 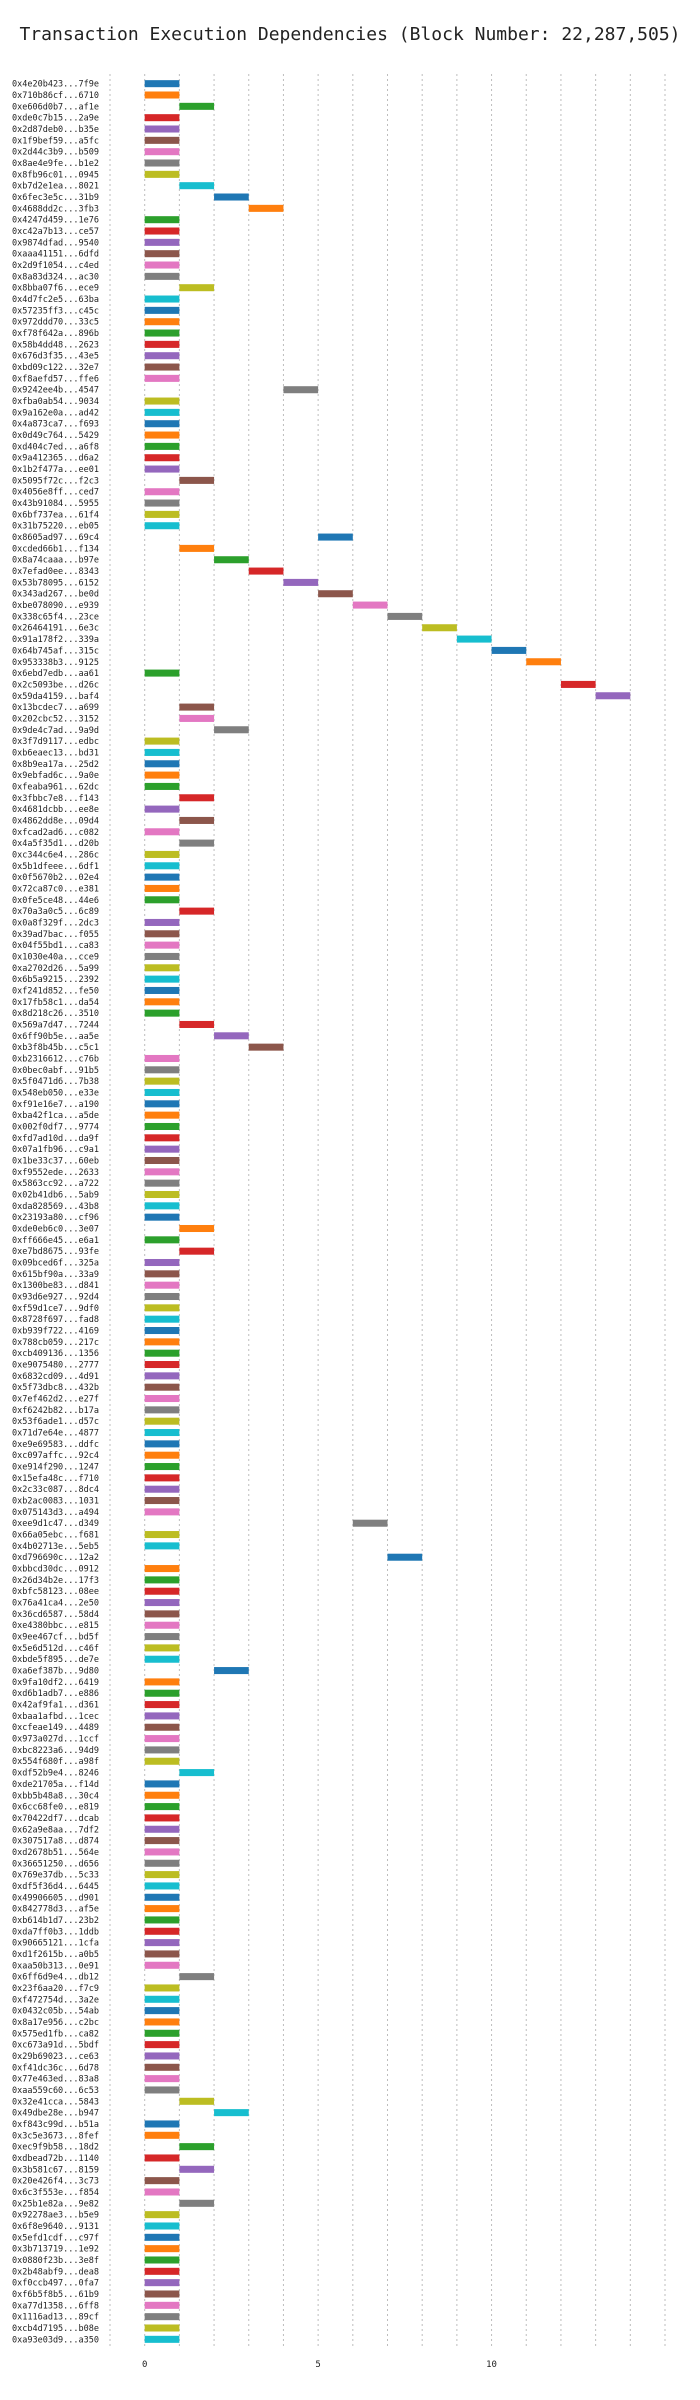 What do you see at coordinates (55, 198) in the screenshot?
I see `tx-label: 0x6fec3e5c...31b9` at bounding box center [55, 198].